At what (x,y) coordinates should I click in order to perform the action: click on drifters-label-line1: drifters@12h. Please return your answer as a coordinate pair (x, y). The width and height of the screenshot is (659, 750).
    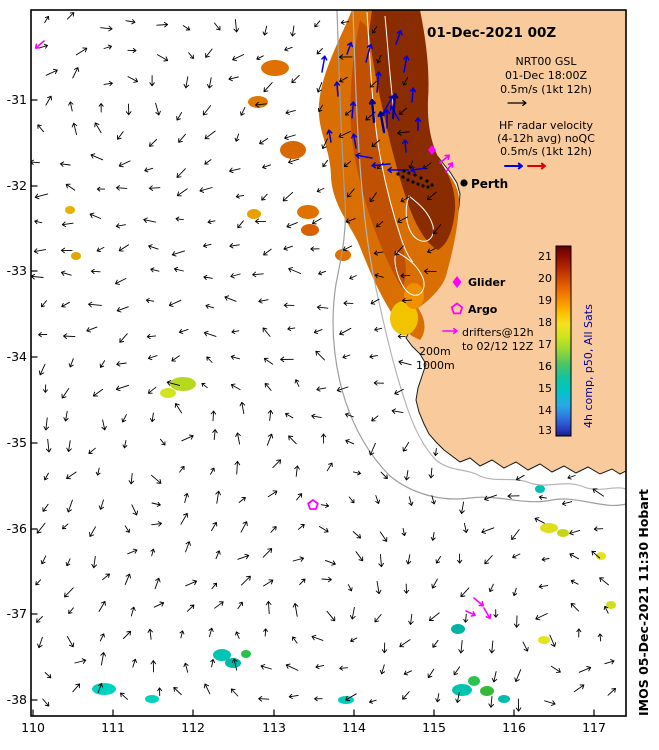
    Looking at the image, I should click on (498, 332).